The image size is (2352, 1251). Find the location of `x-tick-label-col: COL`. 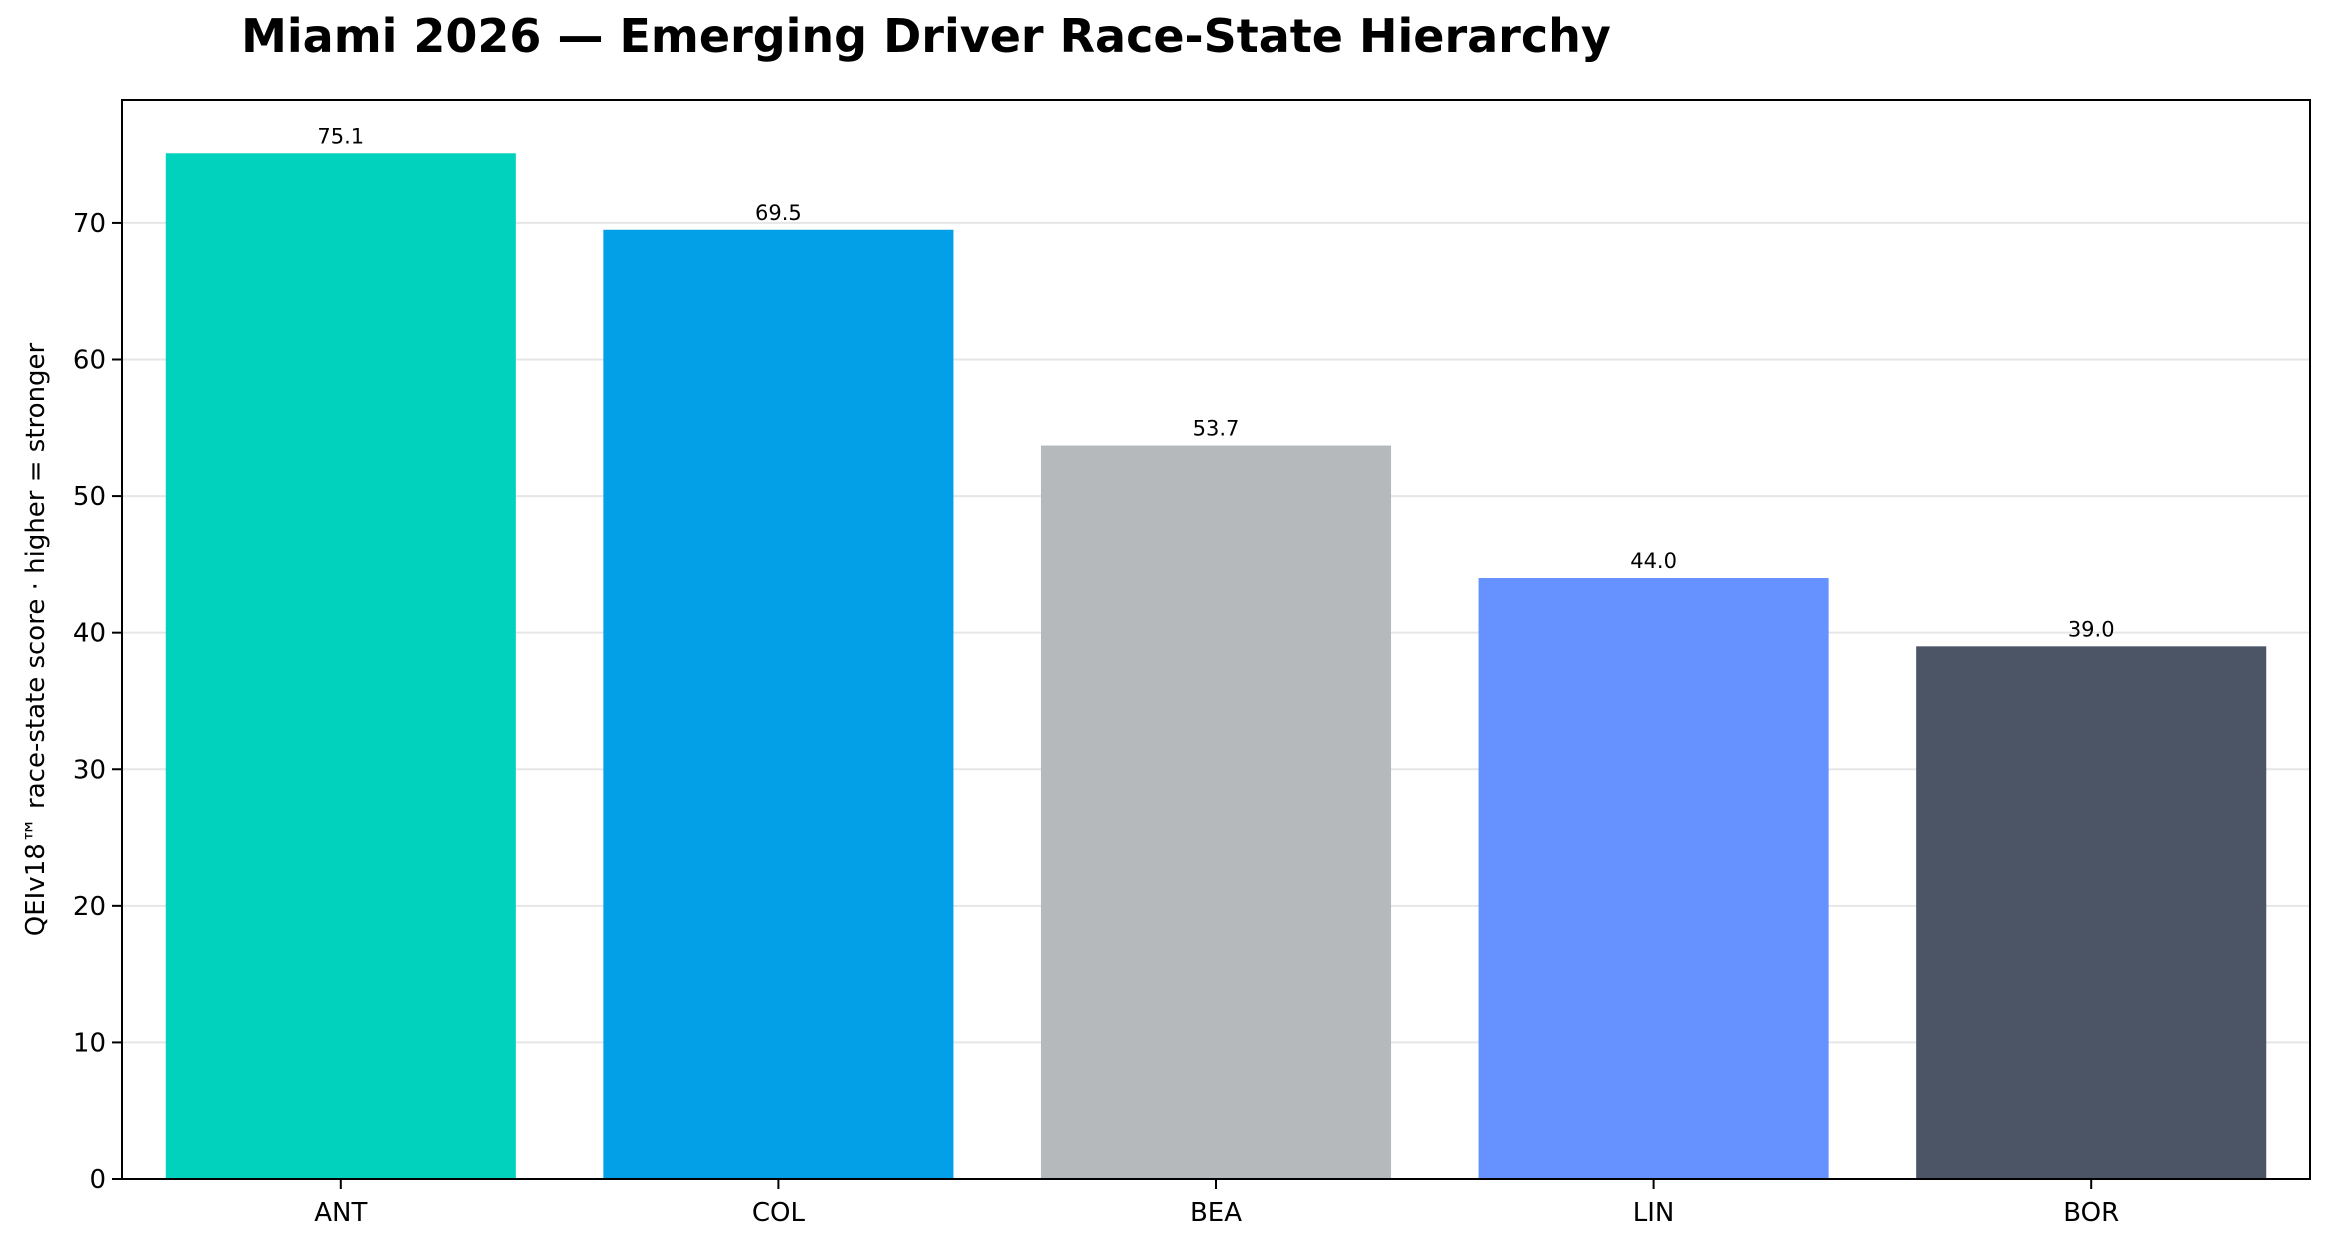

x-tick-label-col: COL is located at coordinates (779, 1213).